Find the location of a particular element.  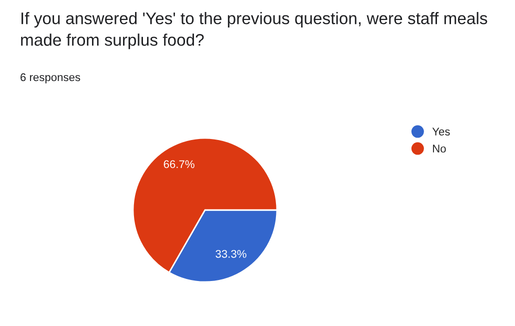

legend-label: No is located at coordinates (439, 148).